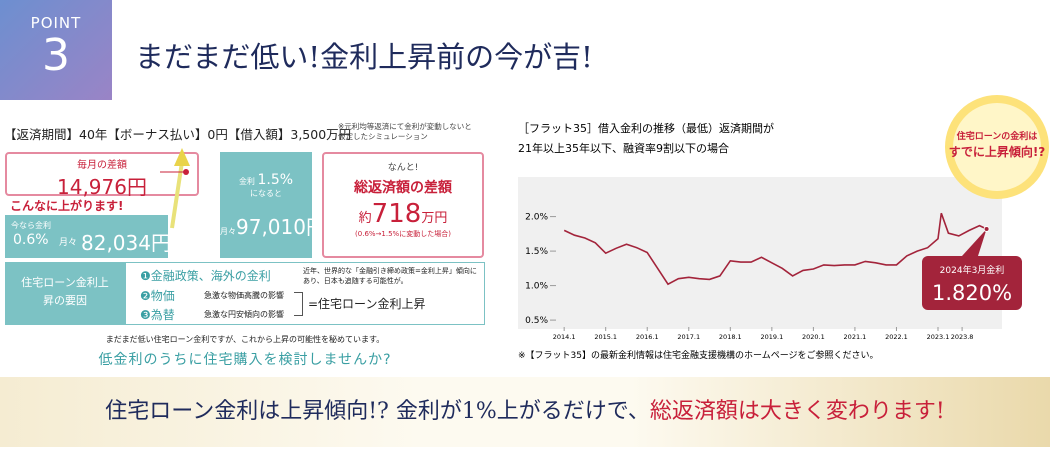  Describe the element at coordinates (997, 136) in the screenshot. I see `callout-text: 住宅ローンの金利は` at that location.